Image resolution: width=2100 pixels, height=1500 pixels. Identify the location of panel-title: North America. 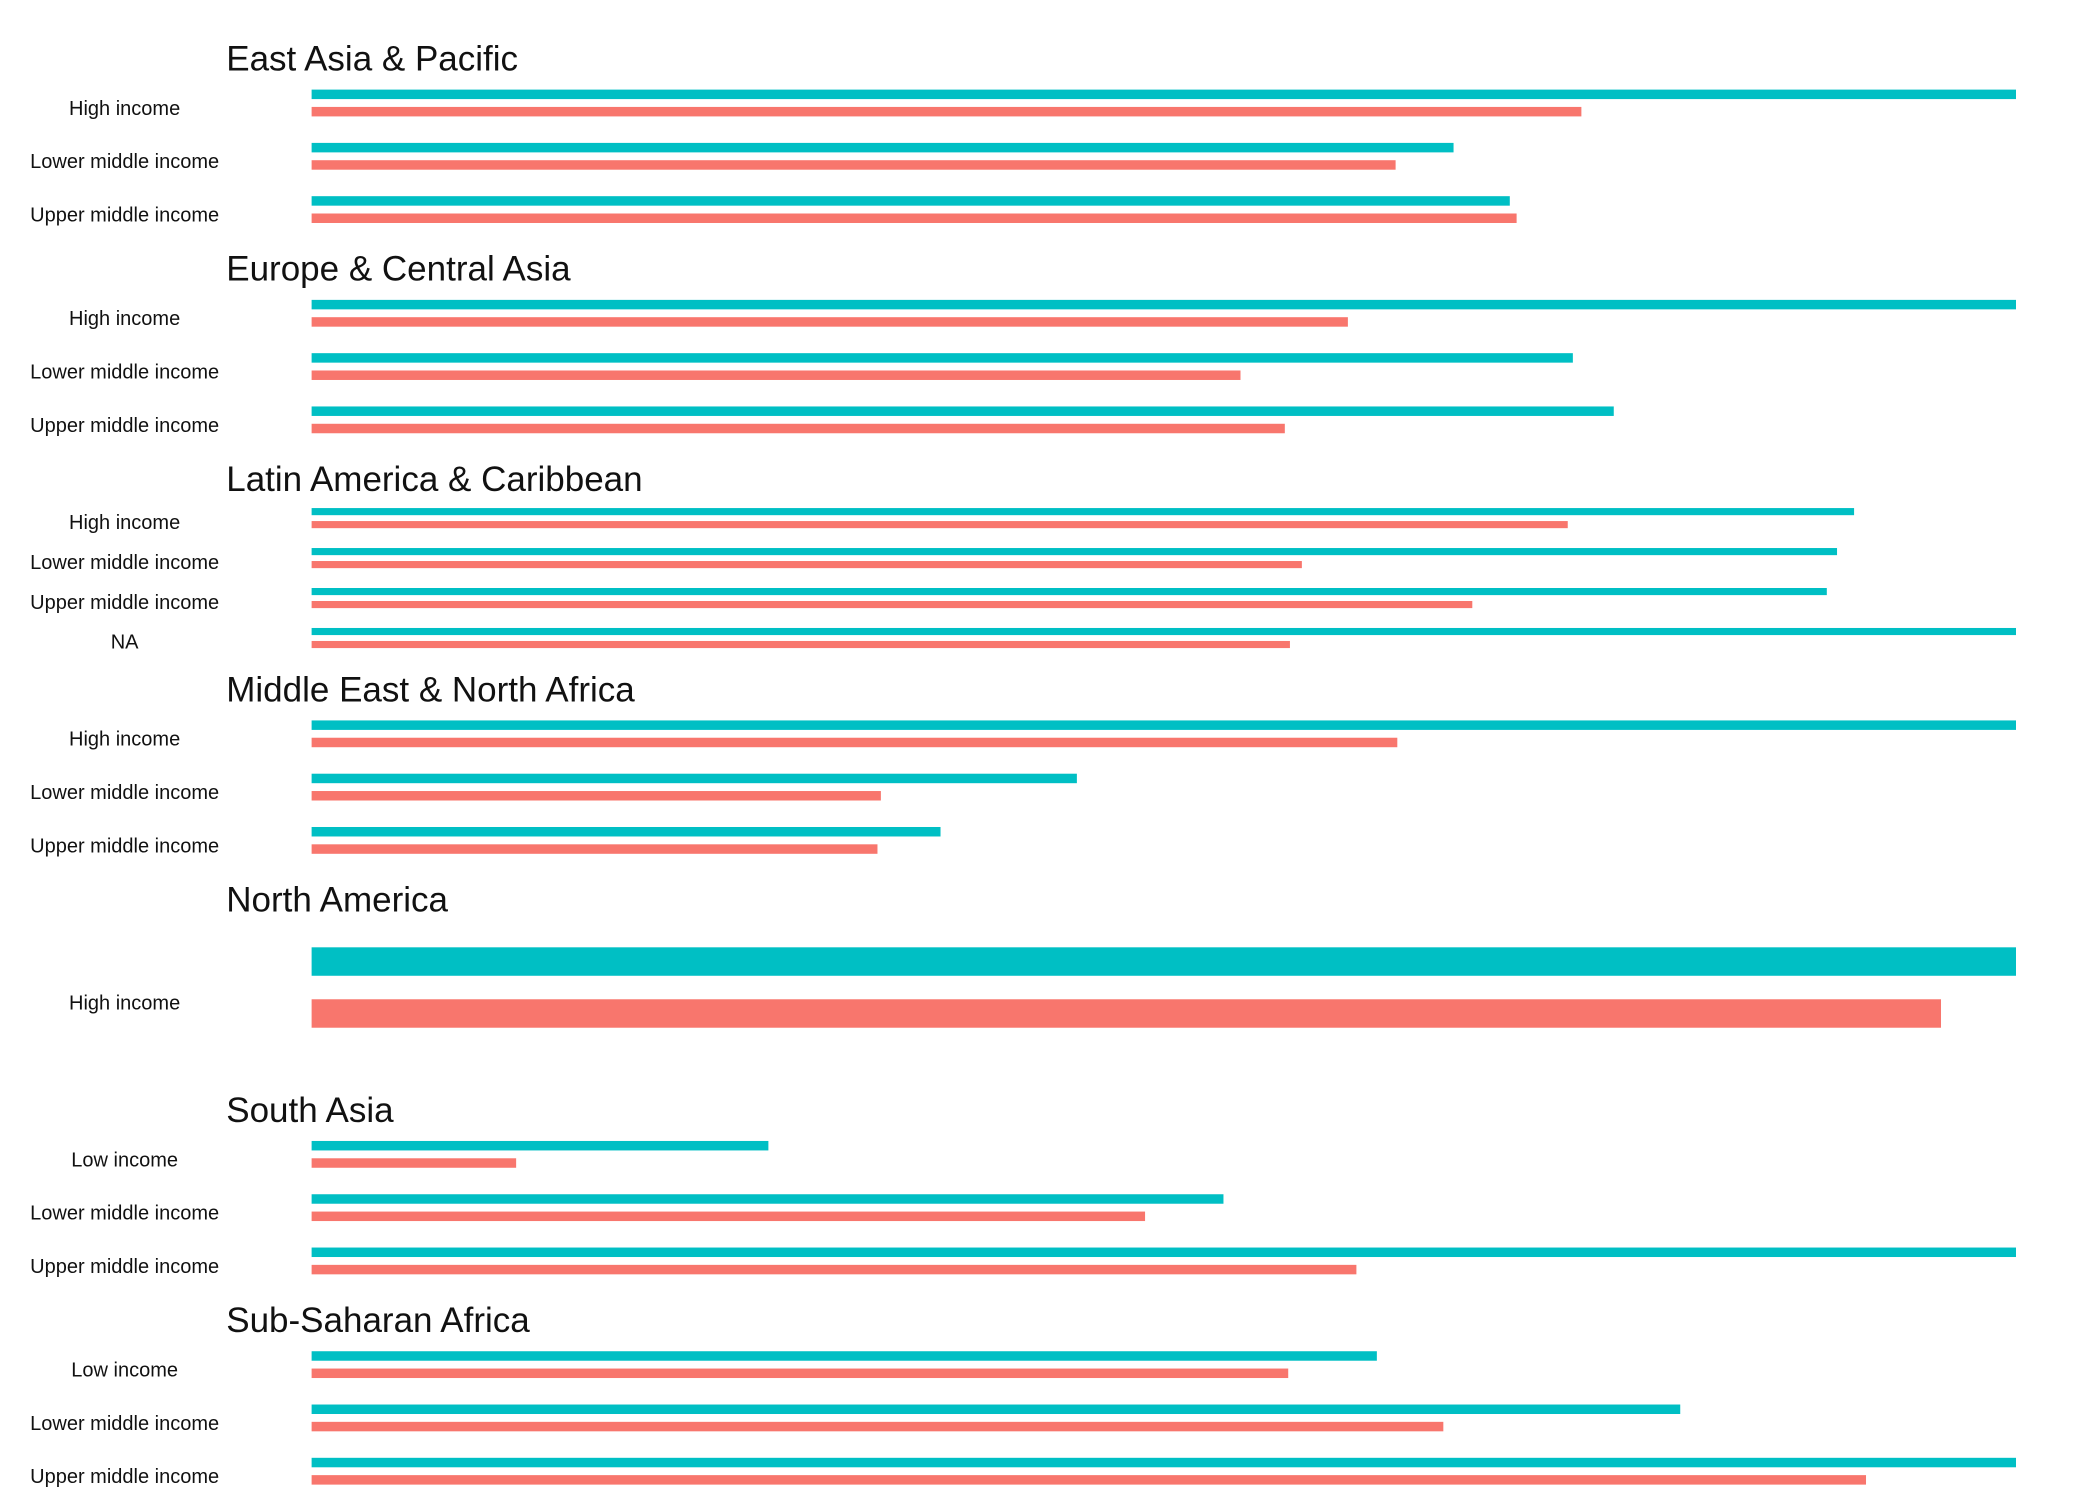
(337, 900).